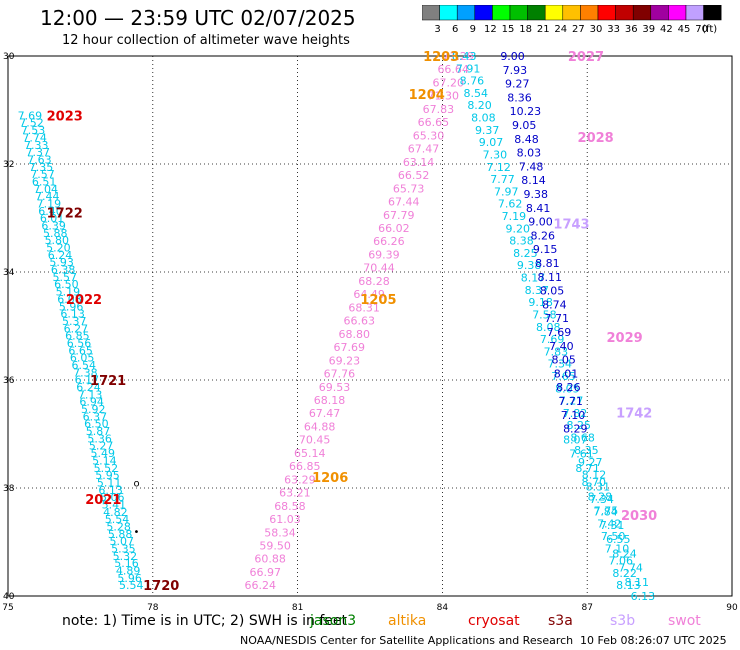  I want to click on wave-height-value: 7.69, so click(552, 339).